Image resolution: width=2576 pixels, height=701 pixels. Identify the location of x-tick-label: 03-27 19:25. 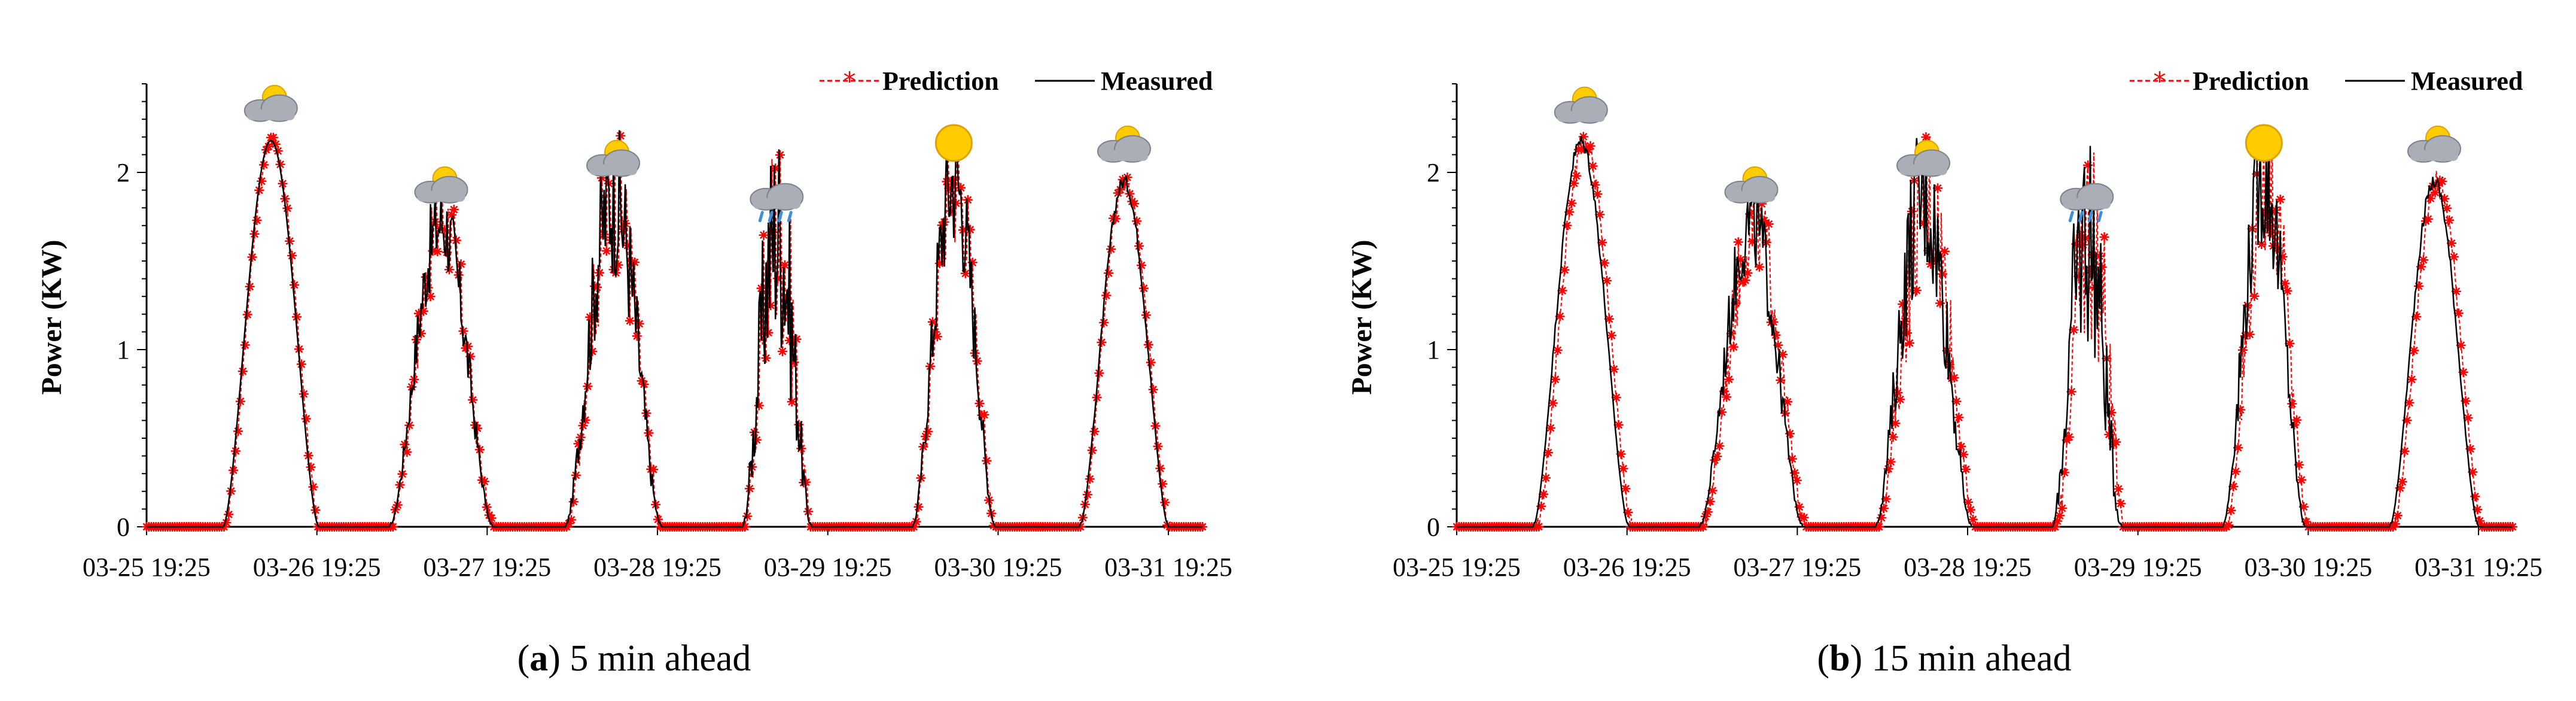
(487, 567).